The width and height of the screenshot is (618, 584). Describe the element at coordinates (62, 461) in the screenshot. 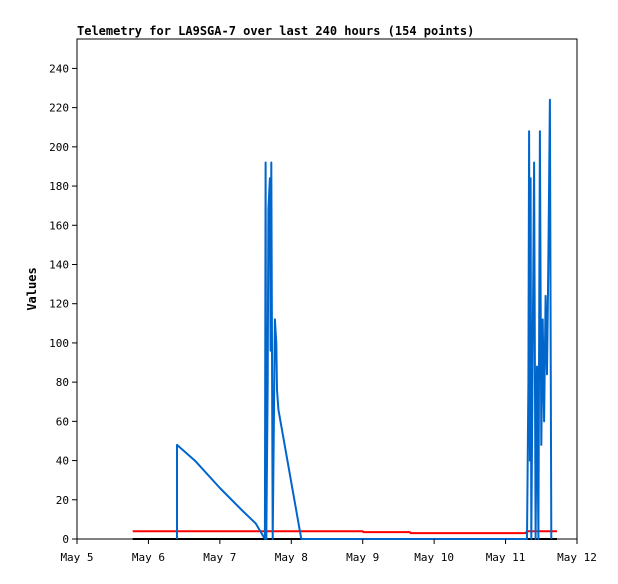

I see `y-tick-label: 40` at that location.